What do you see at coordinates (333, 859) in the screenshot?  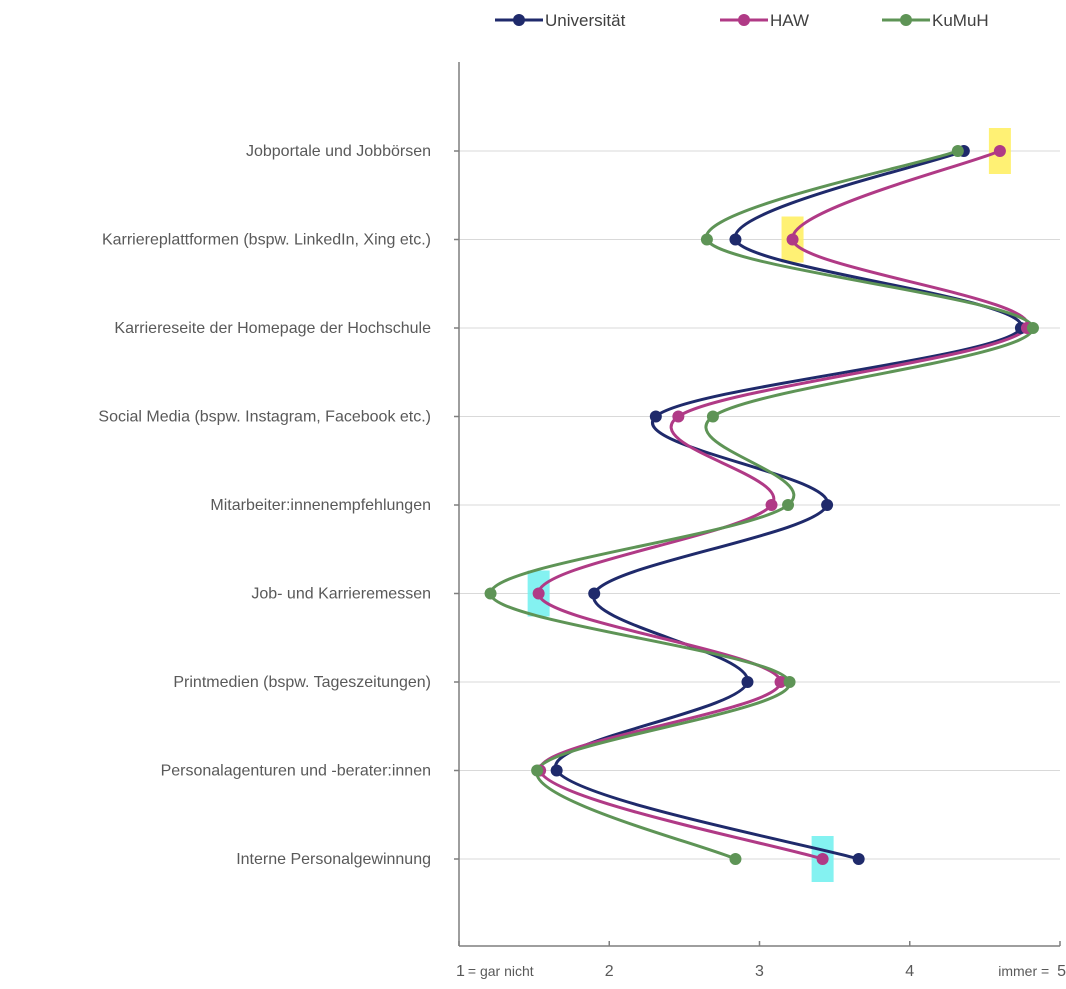 I see `category-label-interne-personalgewinnung: Interne Personalgewinnung` at bounding box center [333, 859].